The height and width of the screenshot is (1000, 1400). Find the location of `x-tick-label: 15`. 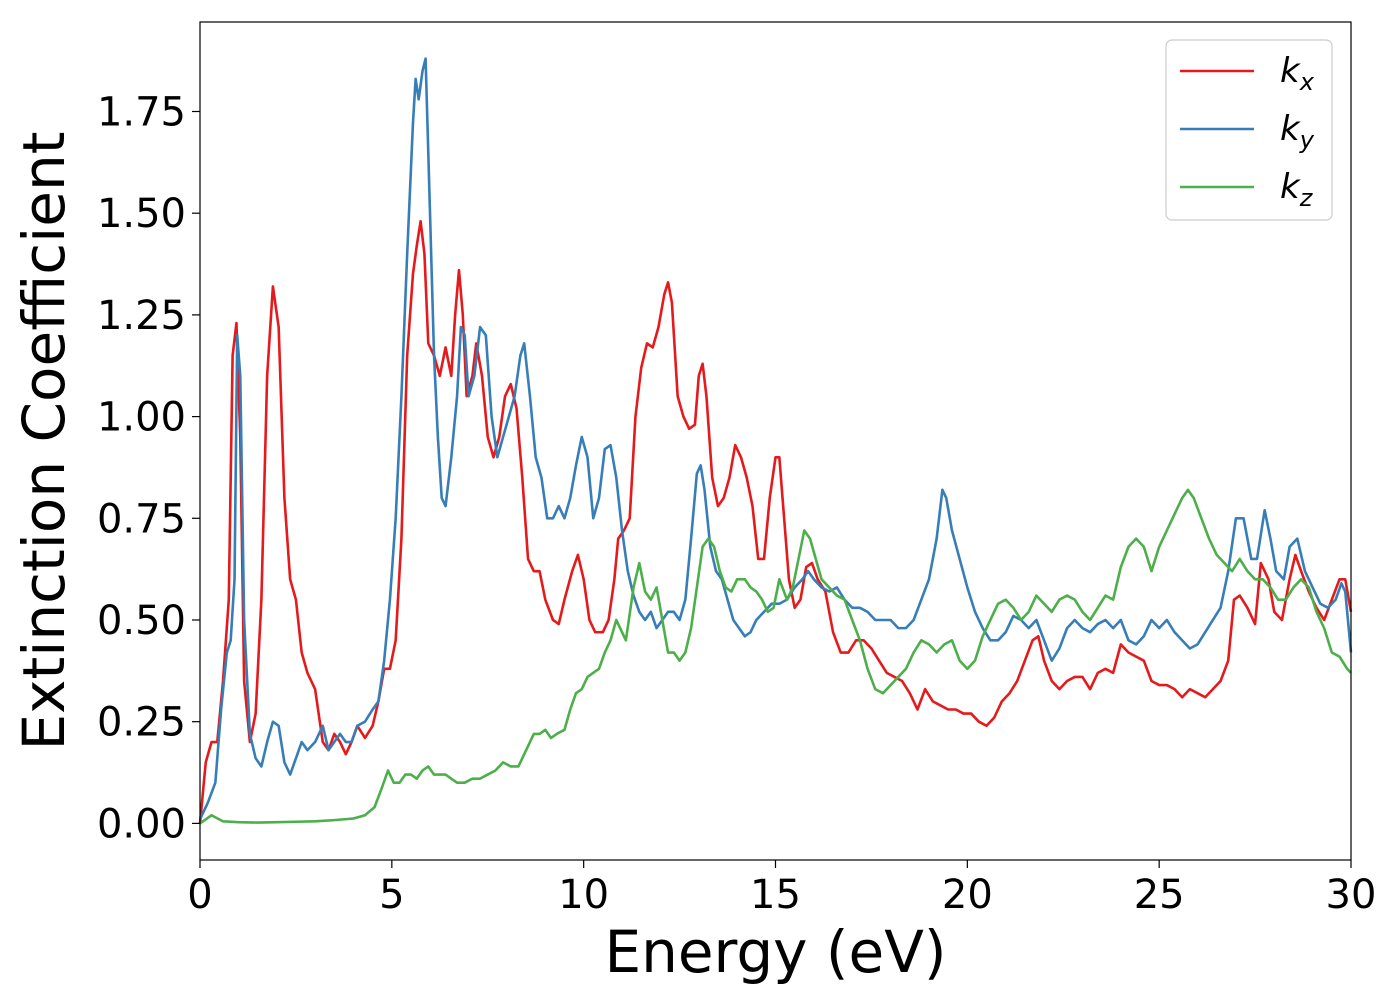

x-tick-label: 15 is located at coordinates (775, 895).